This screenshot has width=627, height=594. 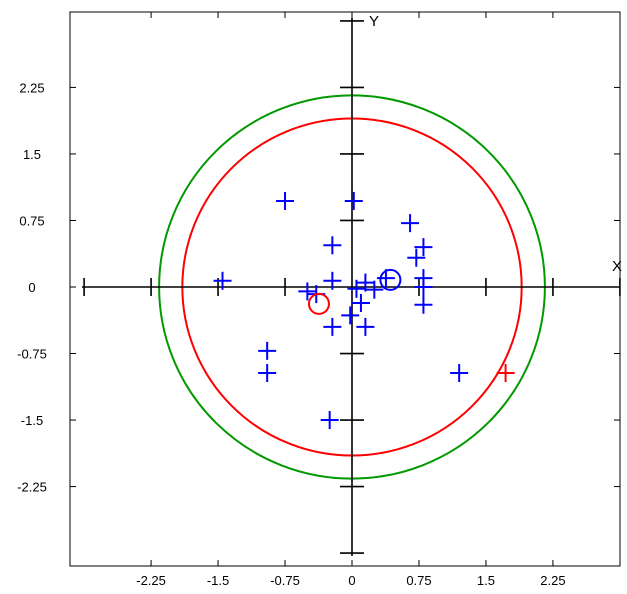 I want to click on y-tick-label: 1.5, so click(x=32, y=154).